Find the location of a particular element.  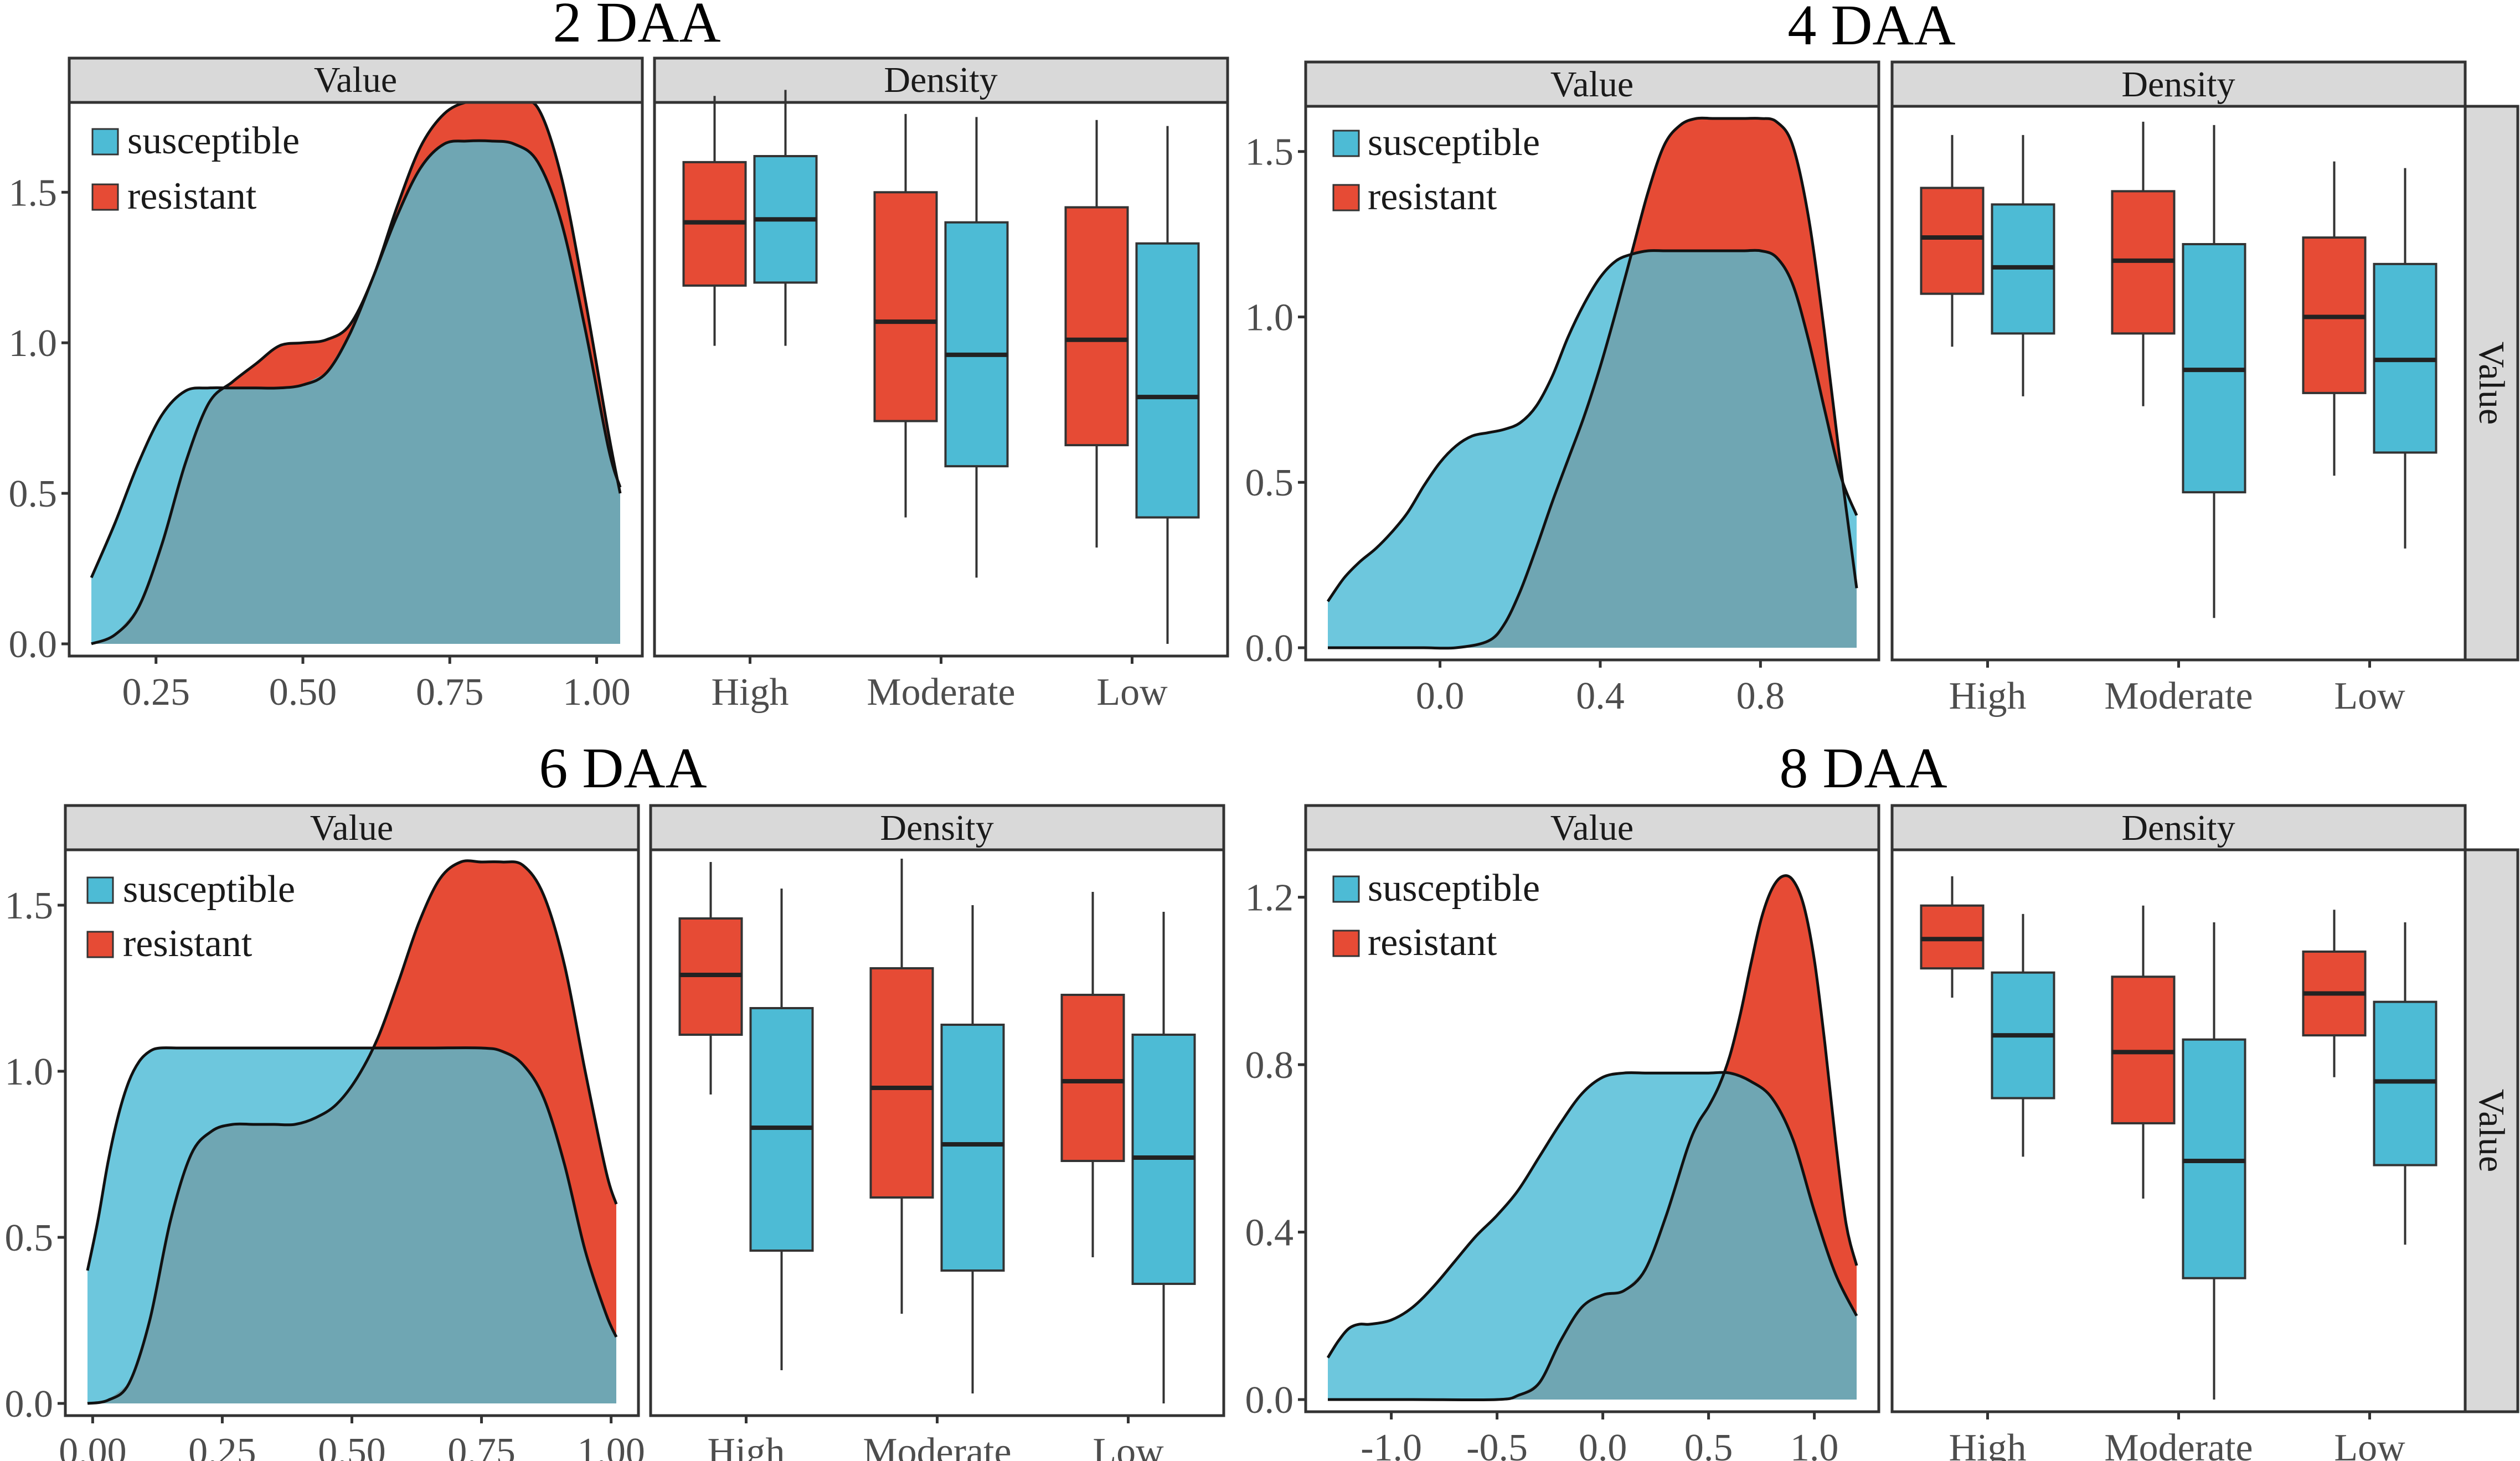

strip-label-density-8daa: Density is located at coordinates (2178, 828).